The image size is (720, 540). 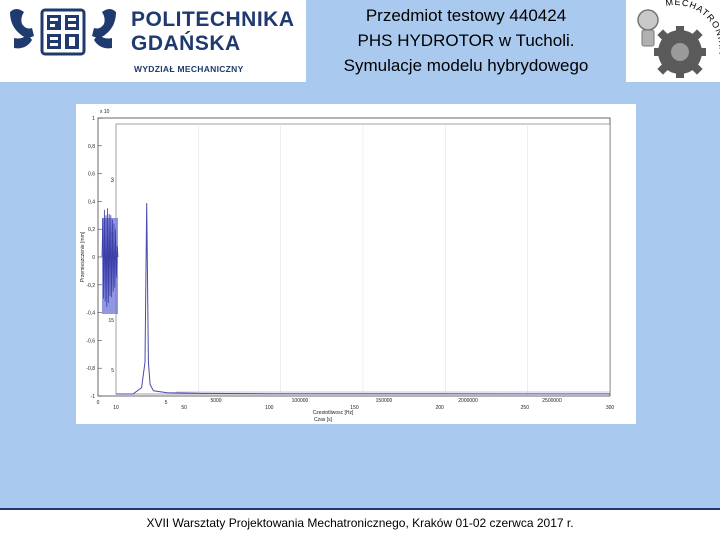 I want to click on y-exponent-label: x 10, so click(x=105, y=112).